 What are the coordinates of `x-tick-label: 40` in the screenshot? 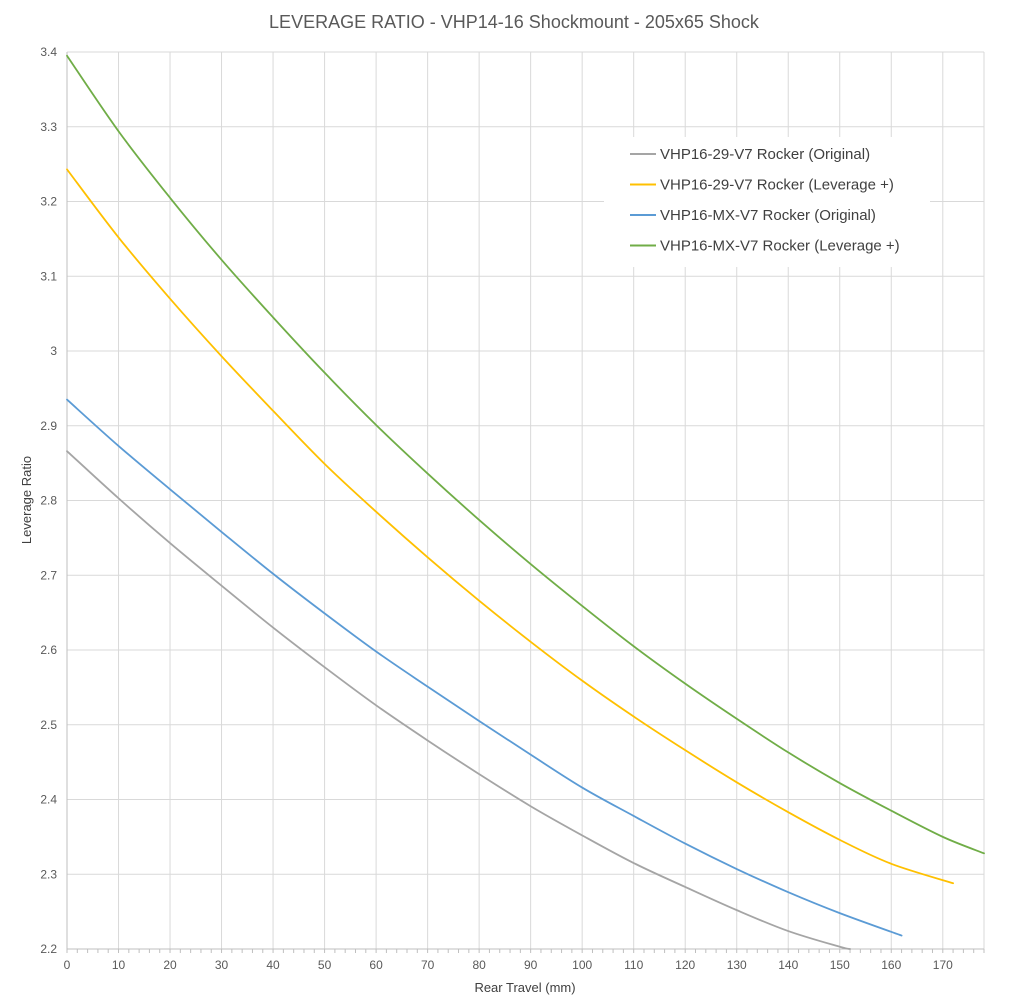 It's located at (273, 965).